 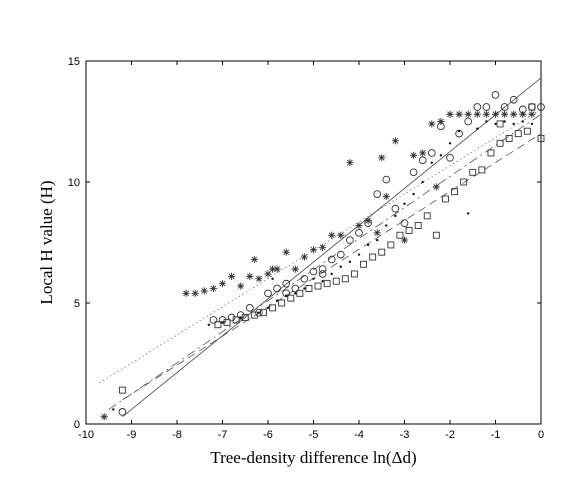 What do you see at coordinates (86, 435) in the screenshot?
I see `x-tick-label: -10` at bounding box center [86, 435].